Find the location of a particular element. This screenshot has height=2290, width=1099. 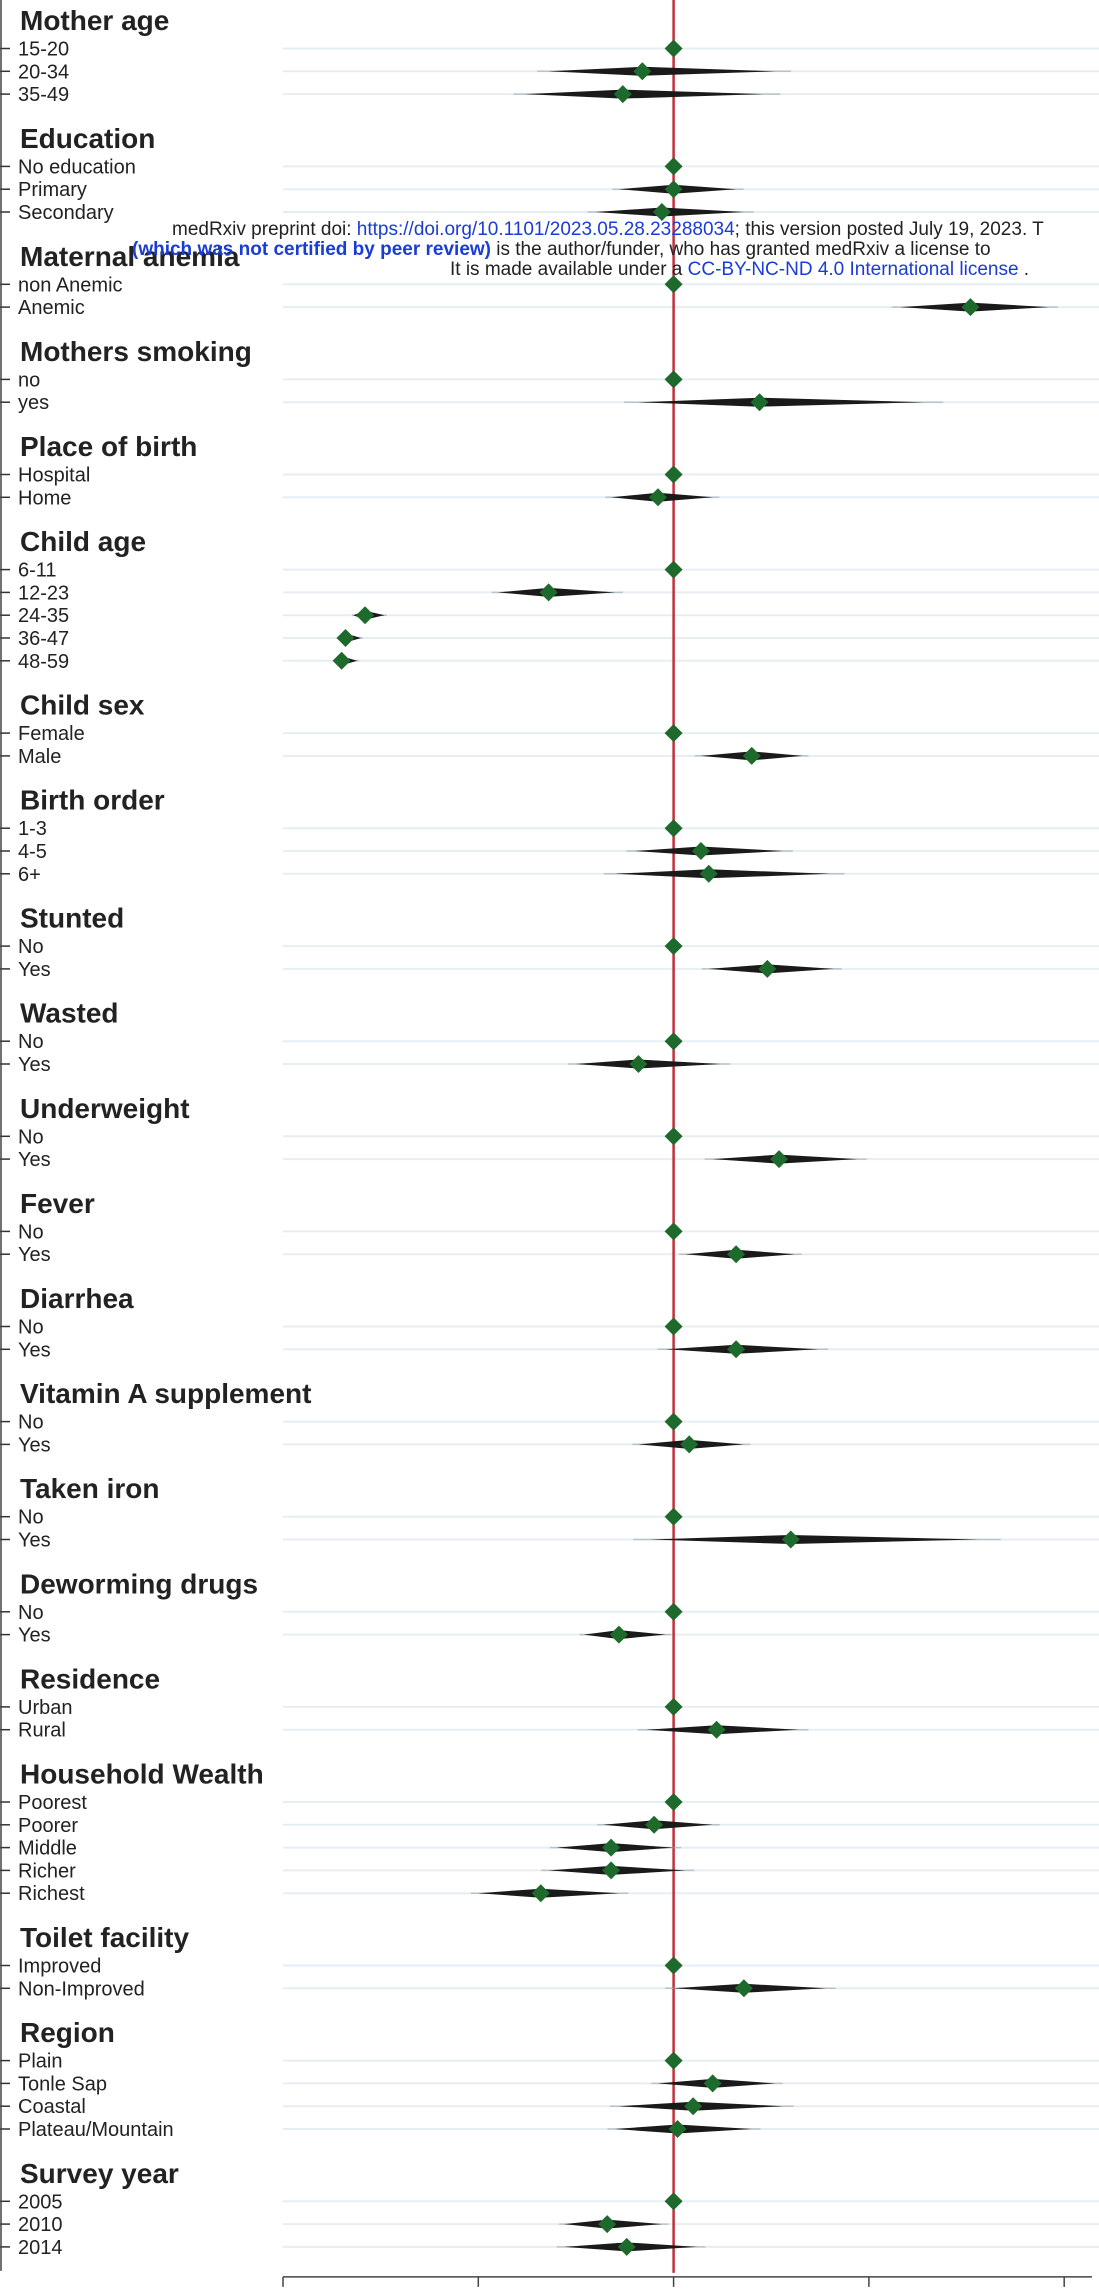

category-label: Urban is located at coordinates (45, 1708).